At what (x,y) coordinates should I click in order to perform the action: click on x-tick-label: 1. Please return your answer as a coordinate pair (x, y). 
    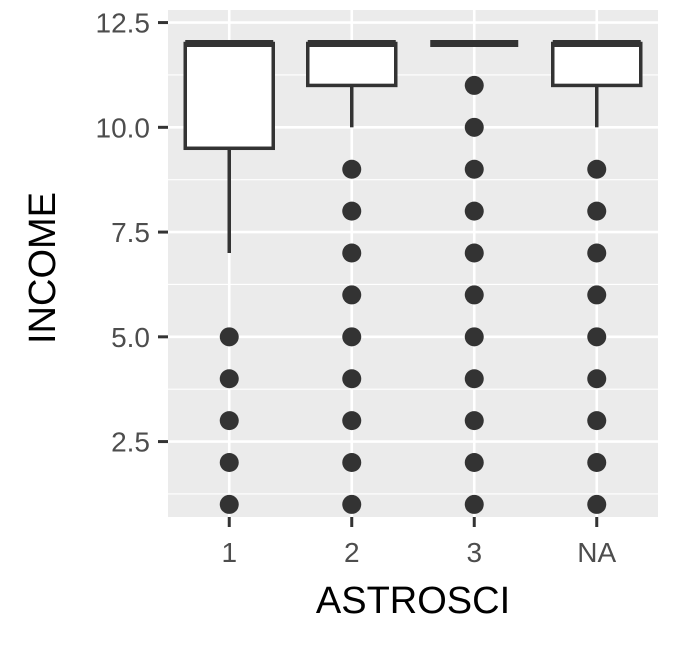
    Looking at the image, I should click on (229, 552).